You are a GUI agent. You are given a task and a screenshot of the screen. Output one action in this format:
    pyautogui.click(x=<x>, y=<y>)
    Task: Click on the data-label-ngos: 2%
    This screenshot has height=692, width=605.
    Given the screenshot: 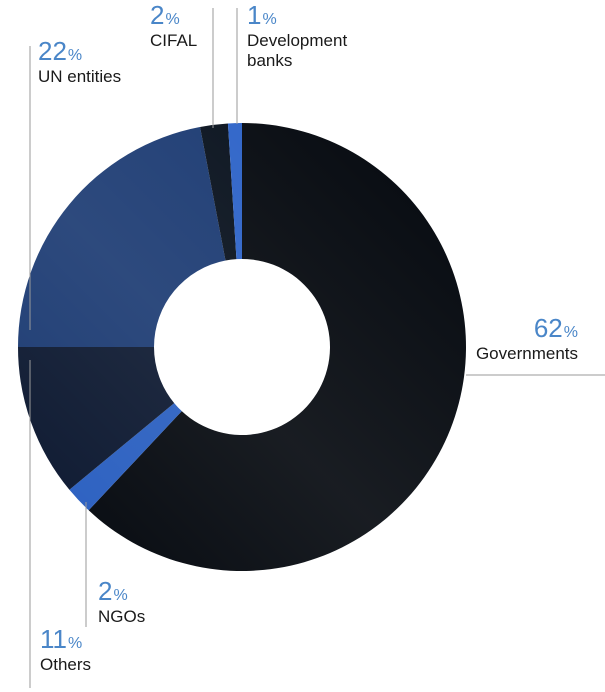 What is the action you would take?
    pyautogui.click(x=113, y=591)
    